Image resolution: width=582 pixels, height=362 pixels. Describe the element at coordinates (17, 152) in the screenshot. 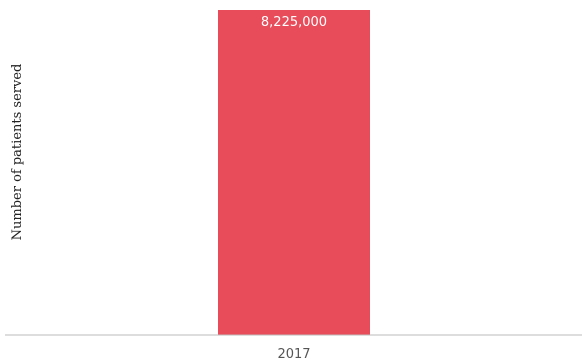

I see `y-axis-label: Number of patients served` at that location.